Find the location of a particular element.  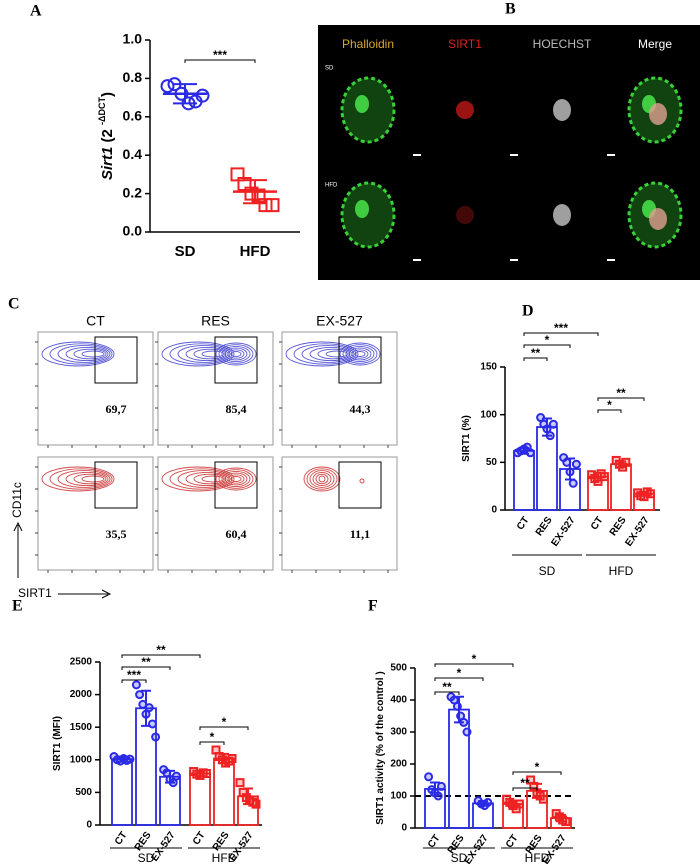

merge-nucleus is located at coordinates (658, 114).